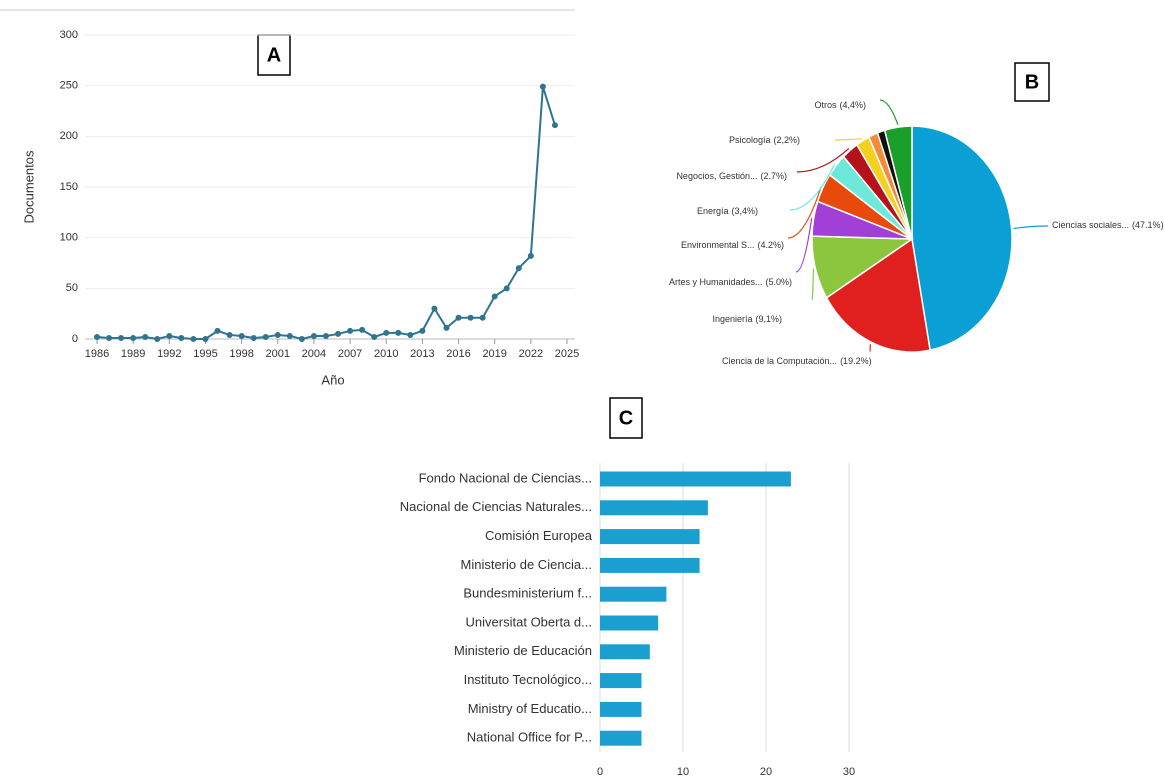 The width and height of the screenshot is (1165, 781). I want to click on slice-label: Negocios, Gestión... (2.7%), so click(731, 176).